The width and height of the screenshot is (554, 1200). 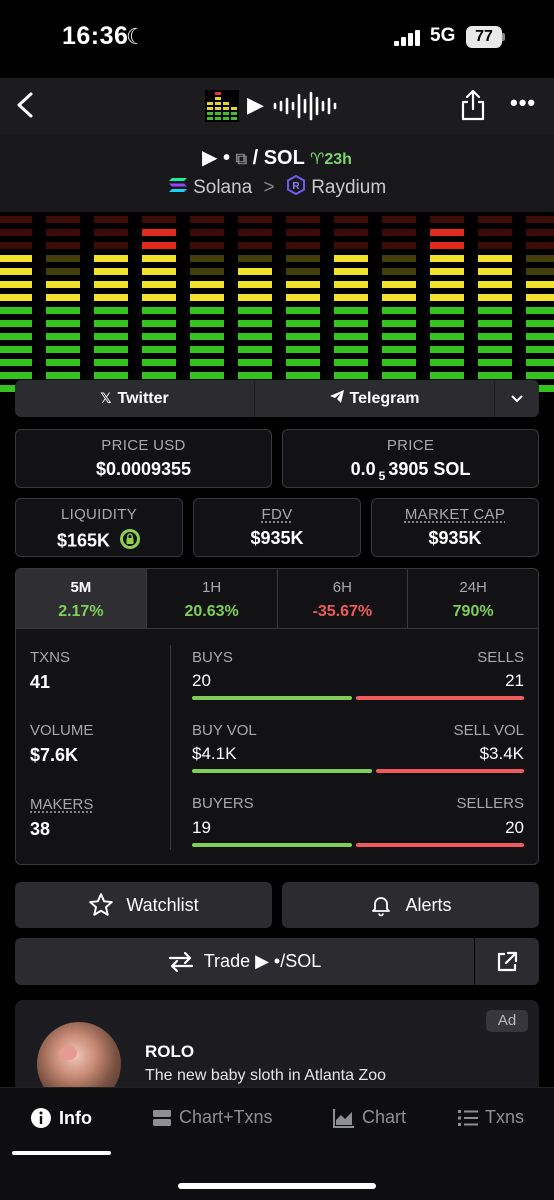 I want to click on alerts-label: Alerts, so click(x=428, y=904).